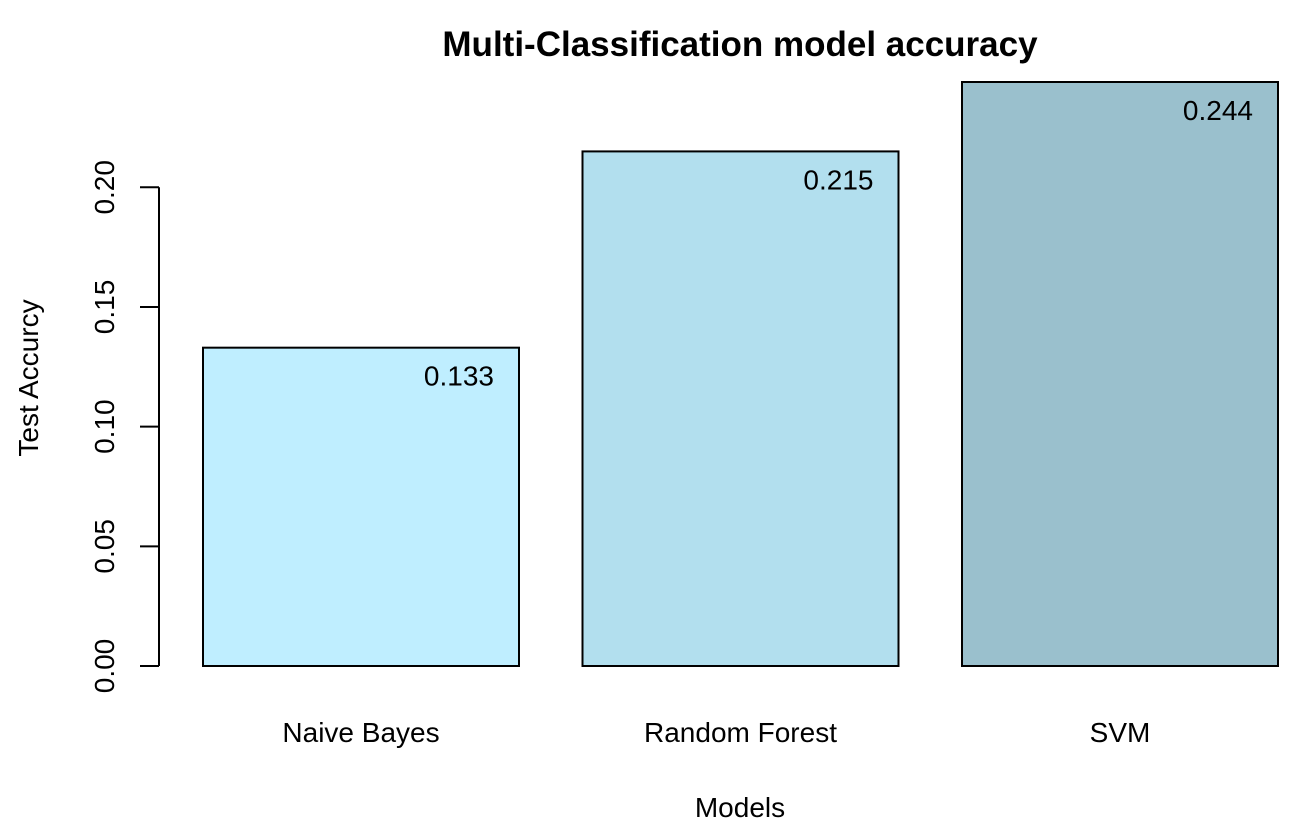 This screenshot has height=838, width=1310. What do you see at coordinates (740, 44) in the screenshot?
I see `chart-title: Multi-Classification model accuracy` at bounding box center [740, 44].